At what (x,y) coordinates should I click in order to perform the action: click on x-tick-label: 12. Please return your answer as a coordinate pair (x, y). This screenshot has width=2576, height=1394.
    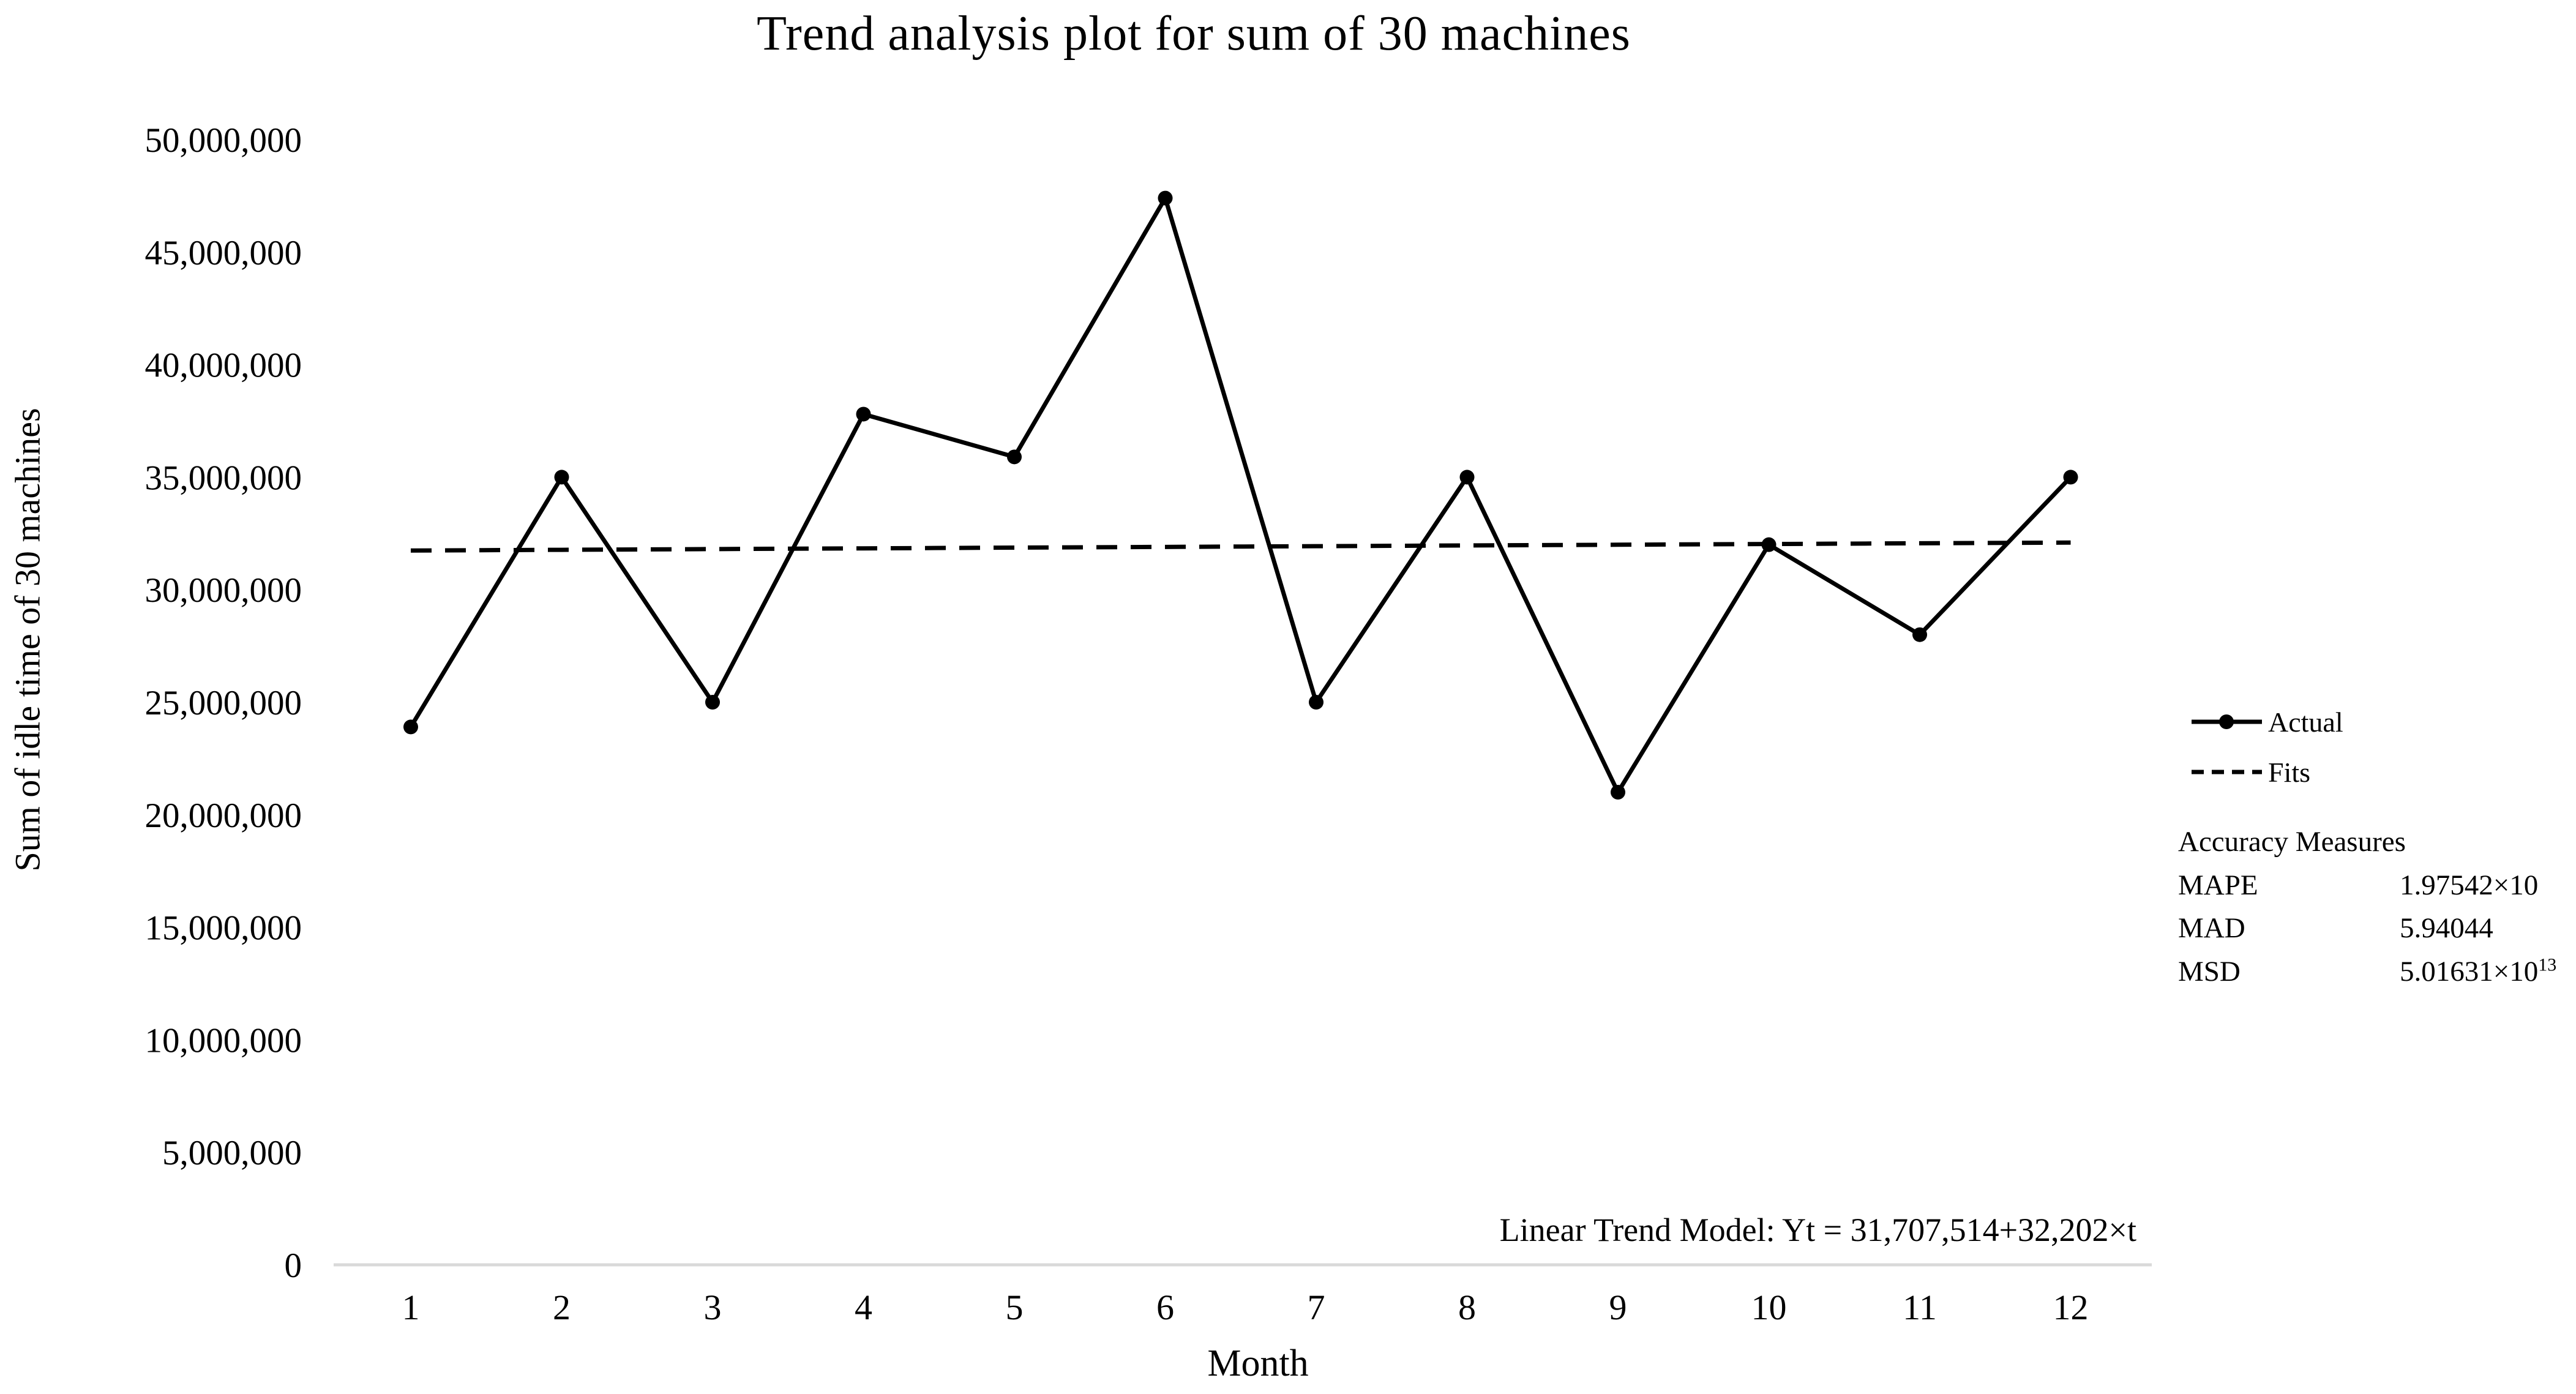
    Looking at the image, I should click on (2071, 1307).